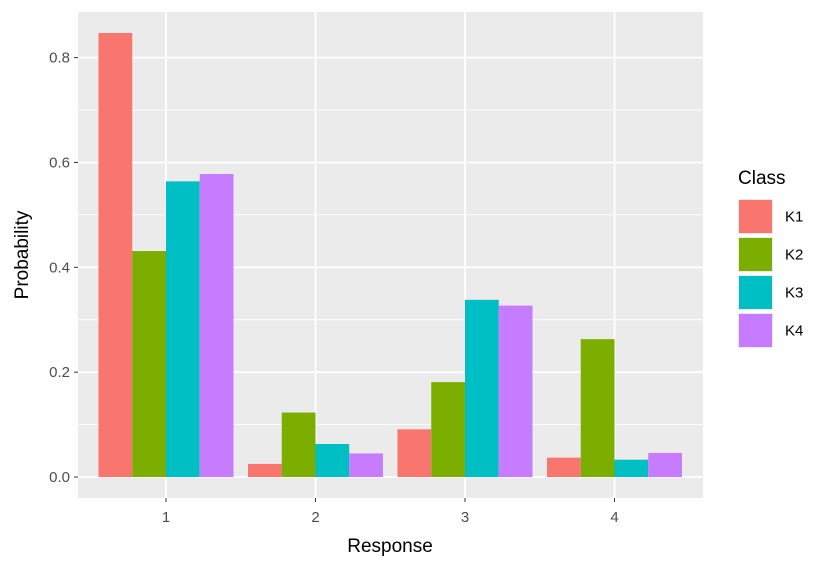  Describe the element at coordinates (59, 58) in the screenshot. I see `y-tick-label: 0.8` at that location.